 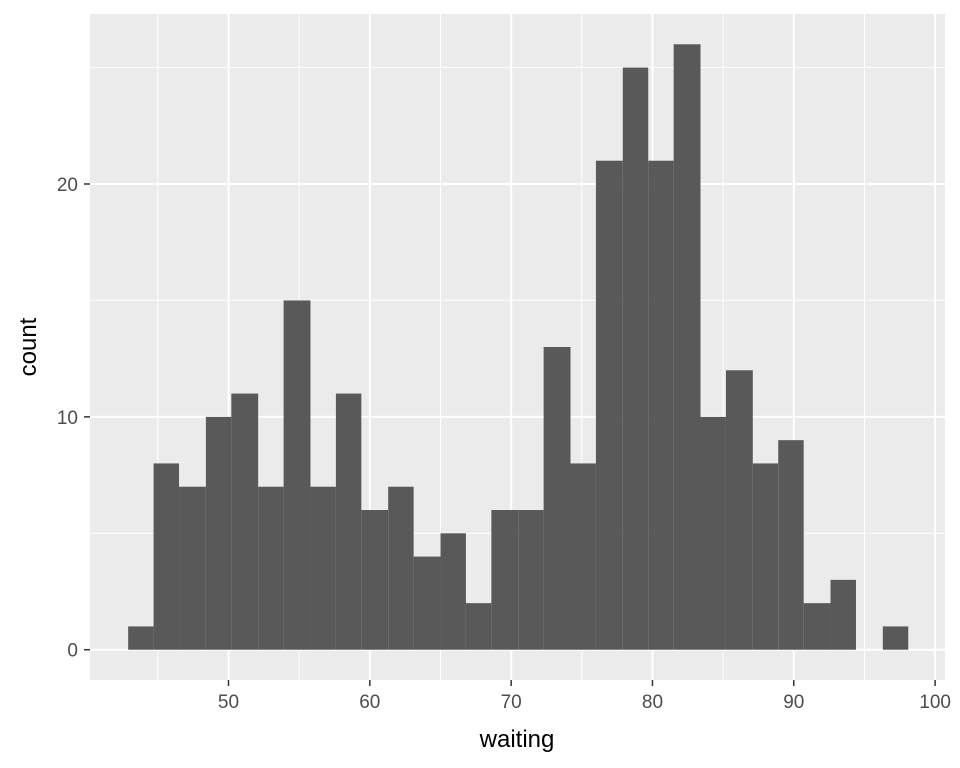 I want to click on x-tick-label: 90, so click(x=793, y=702).